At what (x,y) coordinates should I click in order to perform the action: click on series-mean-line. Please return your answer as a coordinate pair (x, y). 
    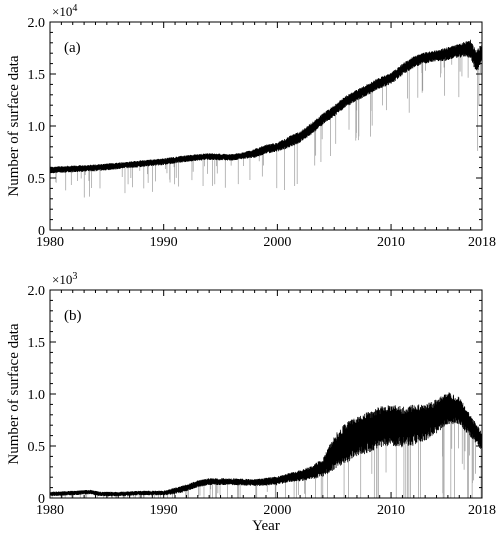
    Looking at the image, I should click on (266, 450).